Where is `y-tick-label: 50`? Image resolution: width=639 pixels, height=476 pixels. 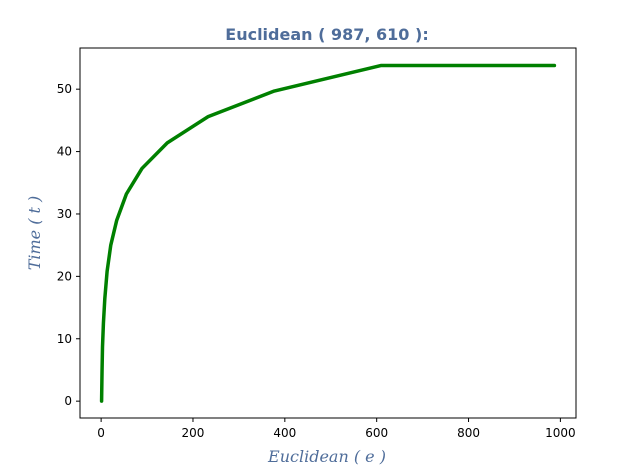
y-tick-label: 50 is located at coordinates (64, 89).